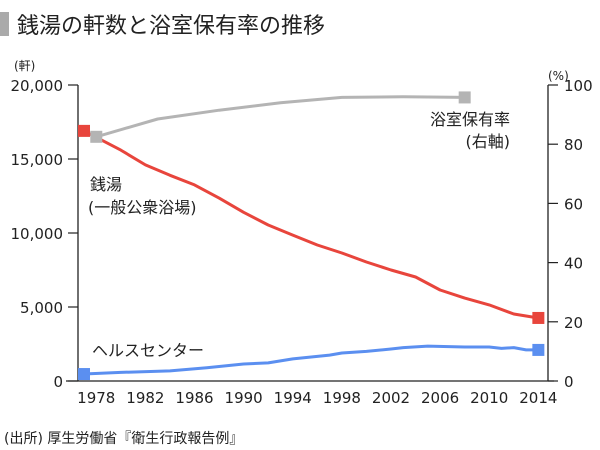  Describe the element at coordinates (123, 439) in the screenshot. I see `source-note: (出所) 厚生労働省『衛生行政報告例』` at that location.